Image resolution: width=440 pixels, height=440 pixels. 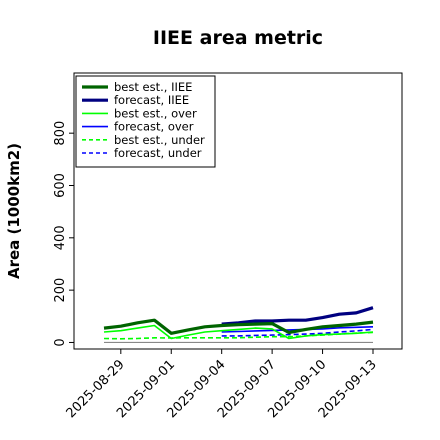 What do you see at coordinates (153, 87) in the screenshot?
I see `legend-entry: best est., IIEE` at bounding box center [153, 87].